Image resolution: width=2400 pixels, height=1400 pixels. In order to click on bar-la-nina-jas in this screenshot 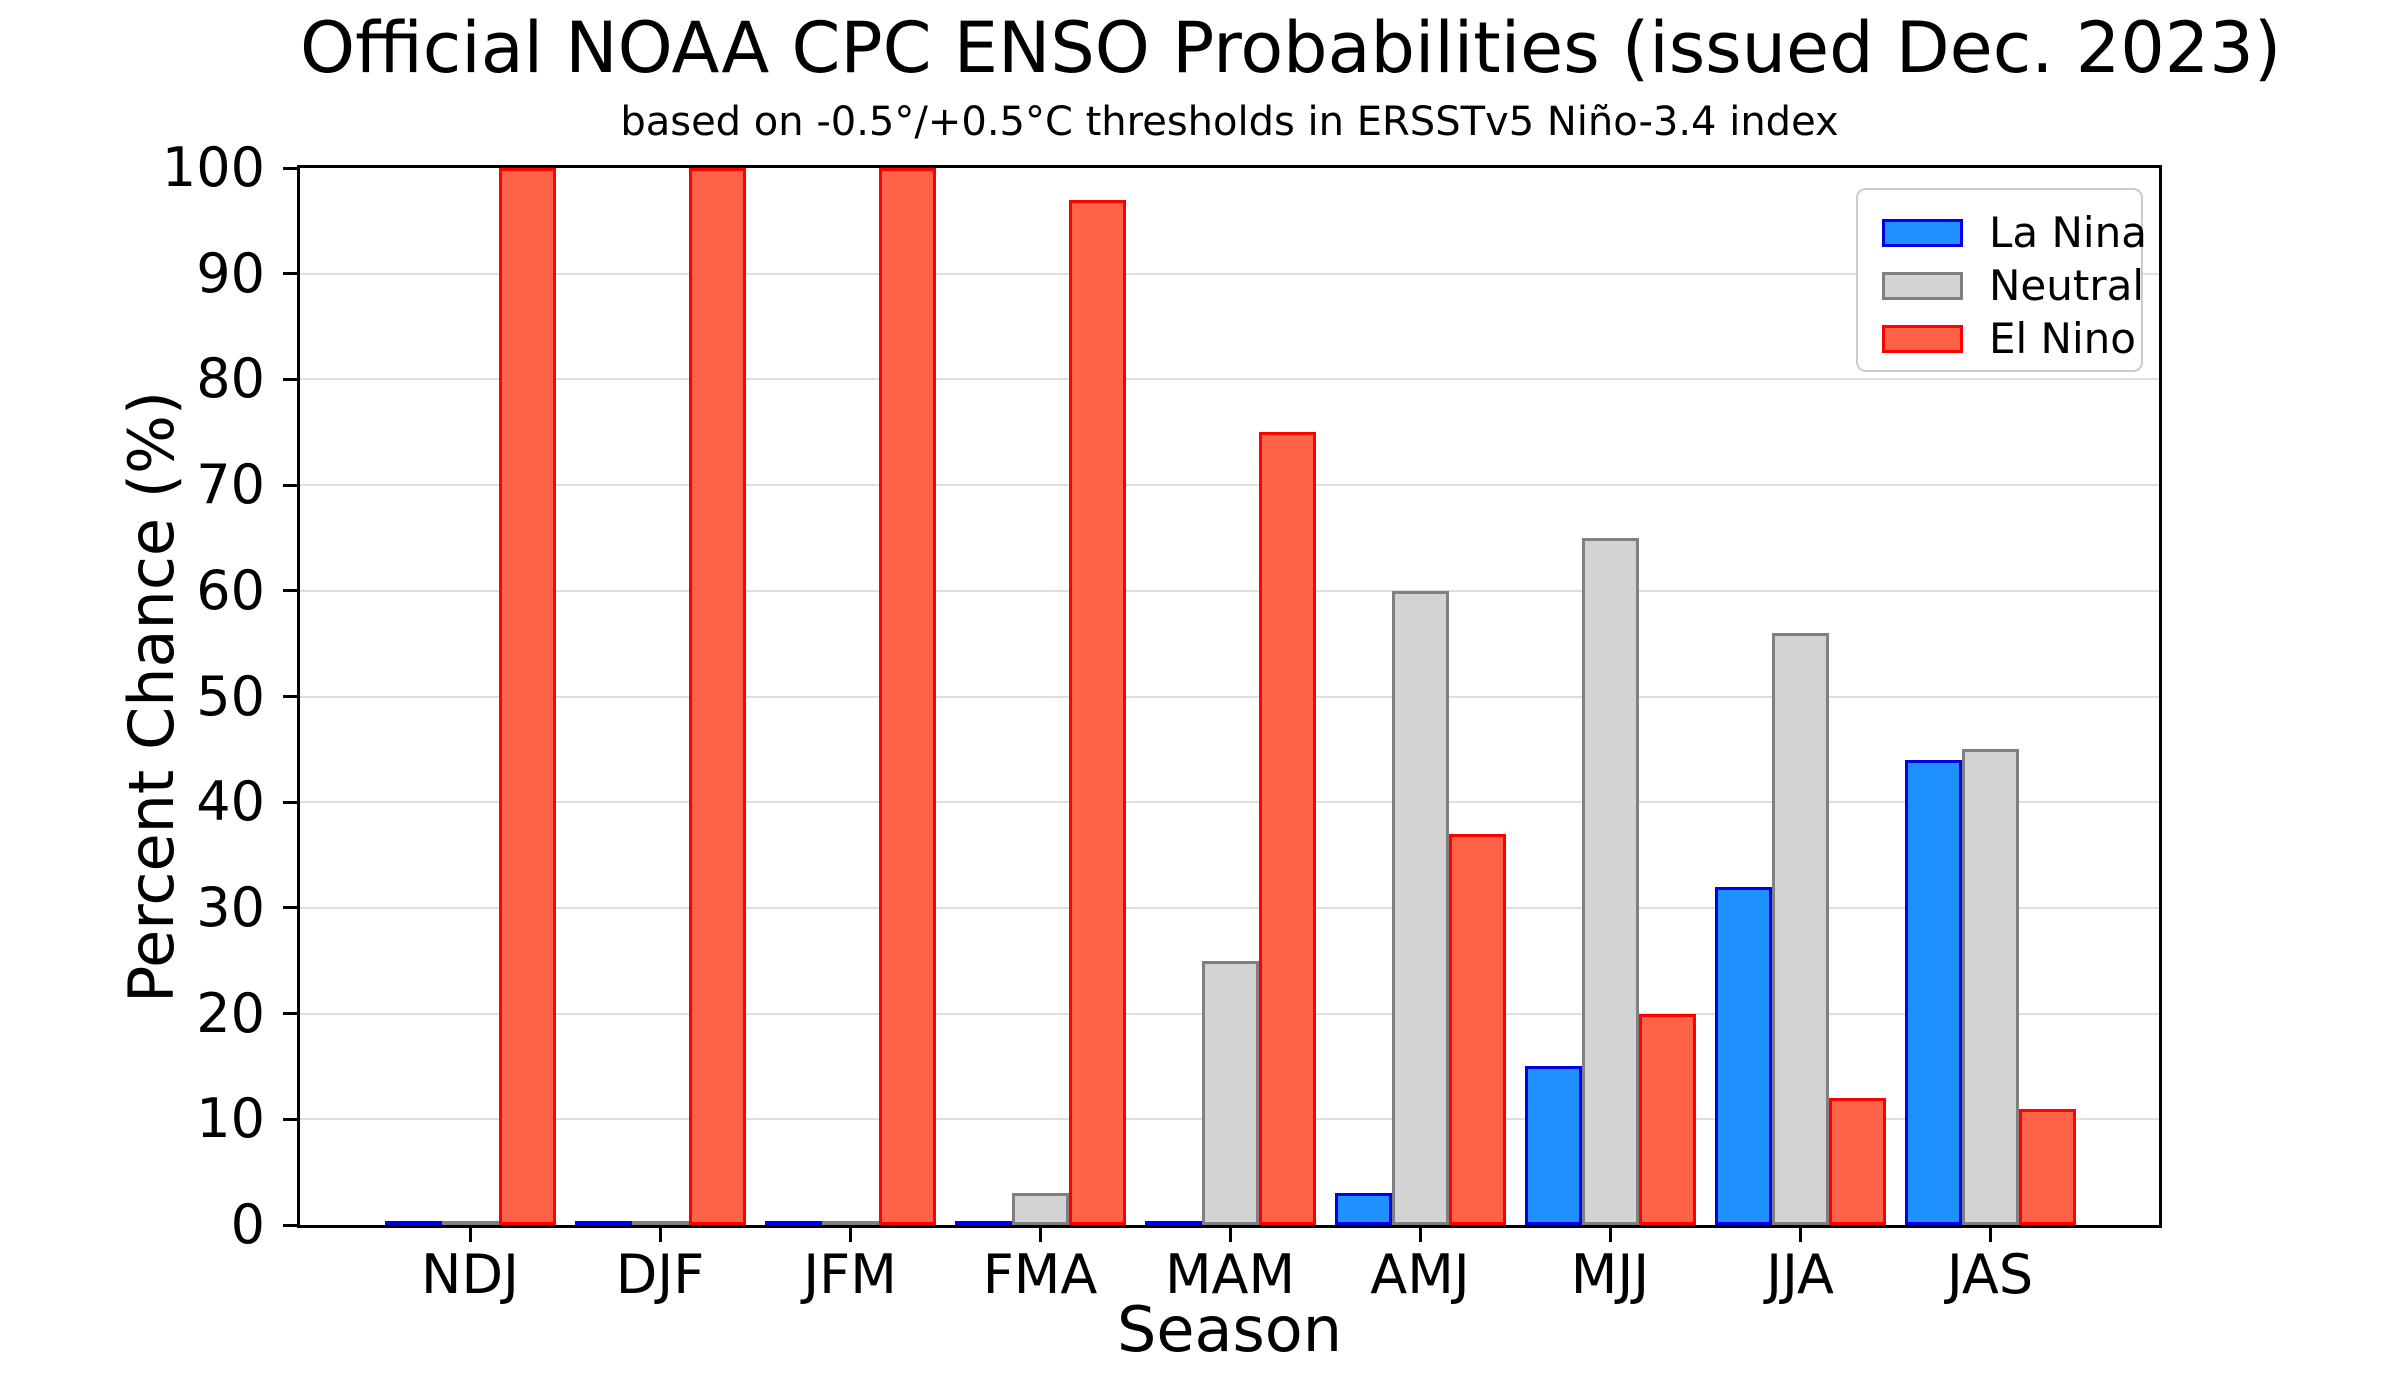, I will do `click(1933, 992)`.